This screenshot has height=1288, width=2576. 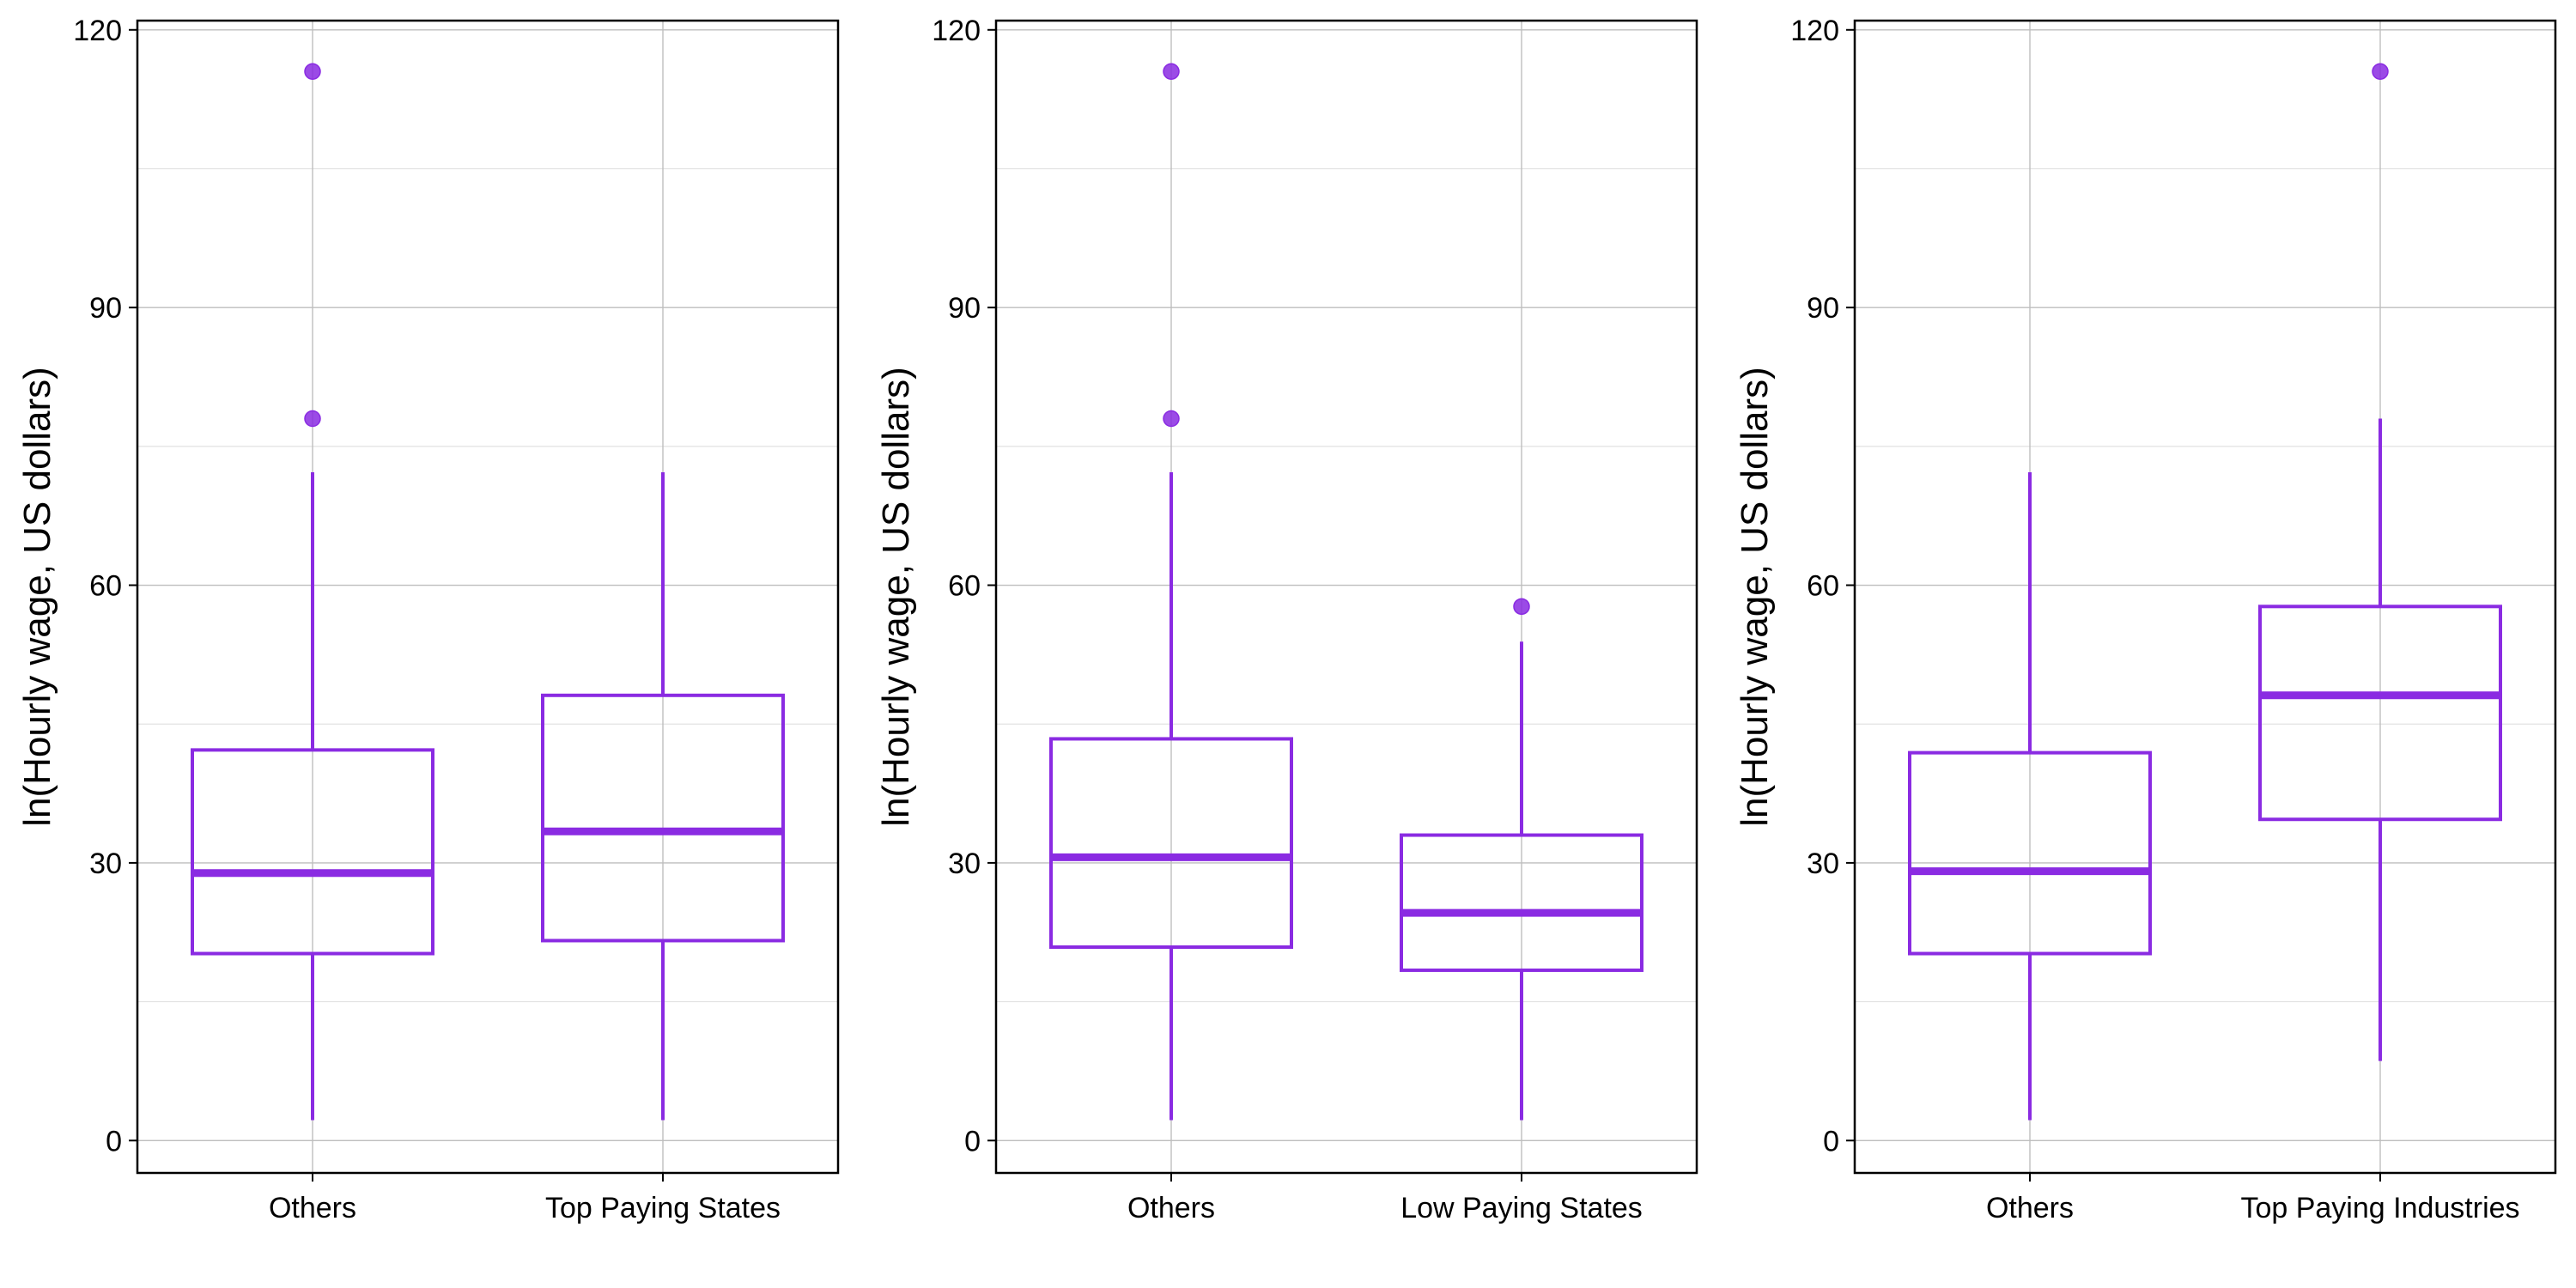 What do you see at coordinates (2379, 1208) in the screenshot?
I see `x-tick-label: Top Paying Industries` at bounding box center [2379, 1208].